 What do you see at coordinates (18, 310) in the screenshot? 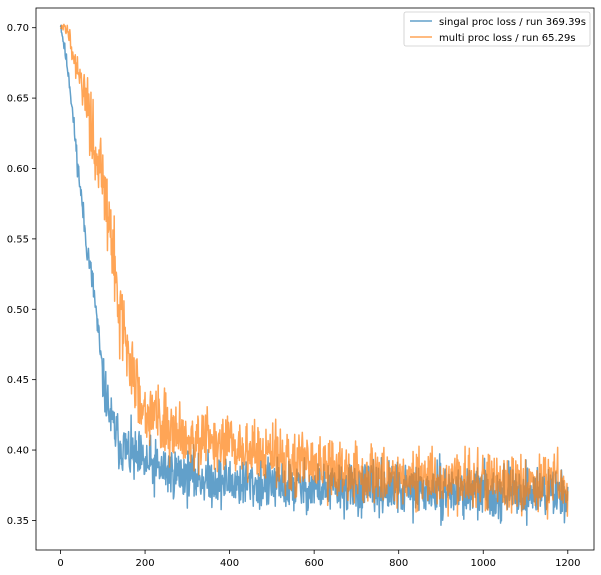
I see `y-tick-label: 0.50` at bounding box center [18, 310].